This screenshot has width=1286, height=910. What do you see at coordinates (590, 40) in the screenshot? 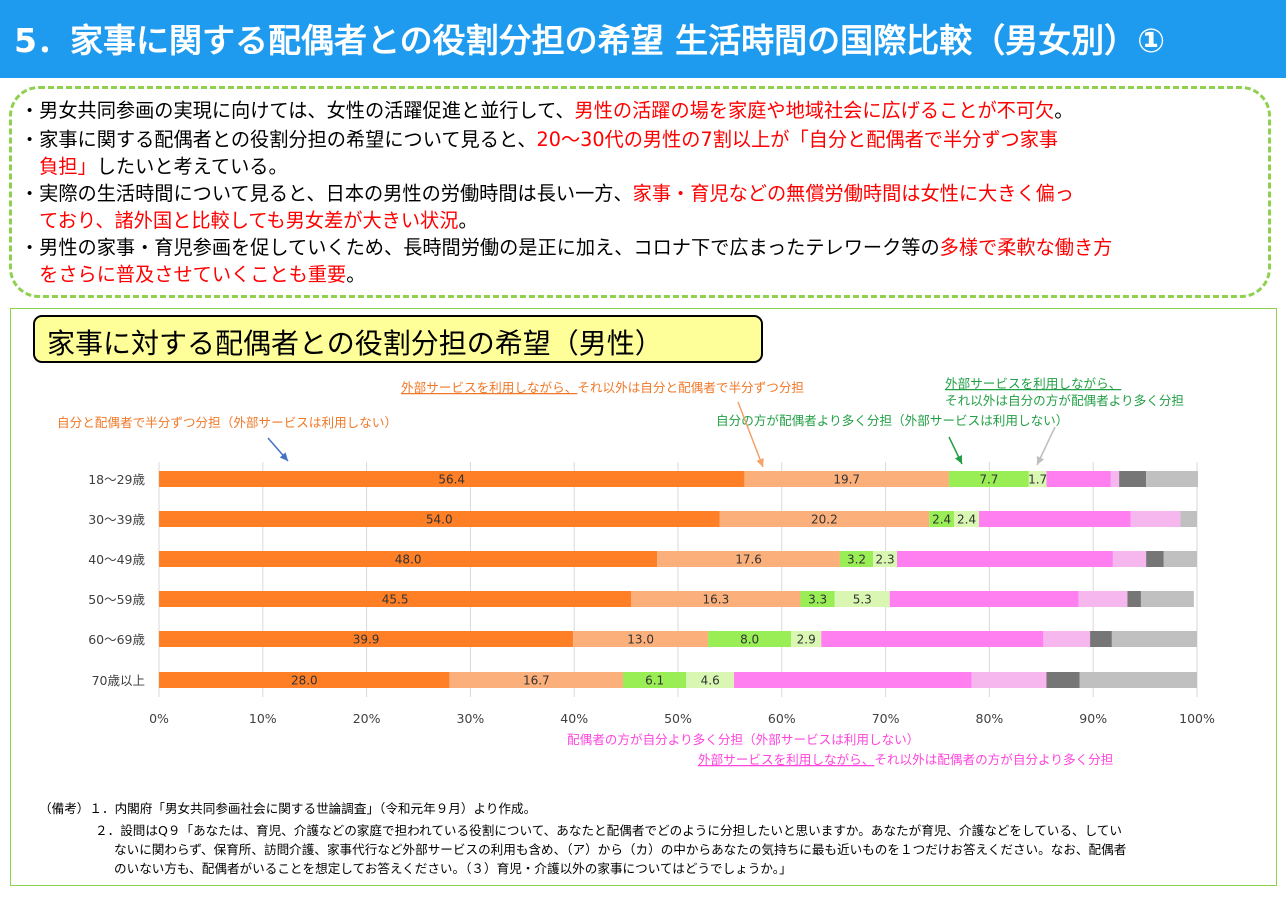
I see `page-title: 5．家事に関する配偶者との役割分担の希望 生活時間の国際比較（男女別）①` at bounding box center [590, 40].